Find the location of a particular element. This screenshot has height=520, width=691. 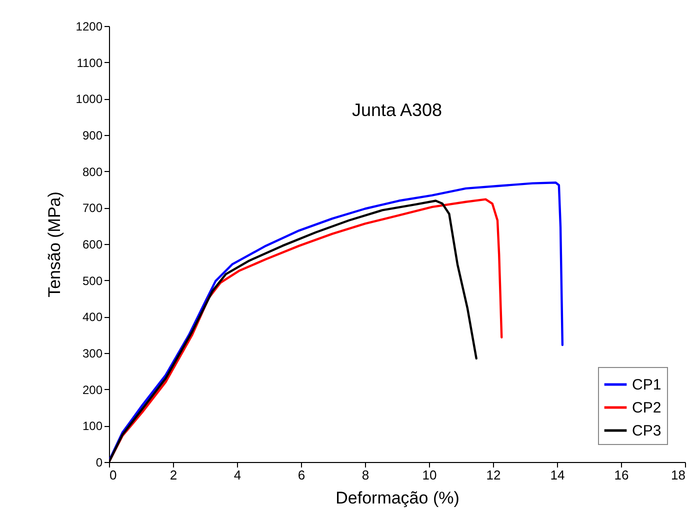

x-tick-label: 12 is located at coordinates (493, 475).